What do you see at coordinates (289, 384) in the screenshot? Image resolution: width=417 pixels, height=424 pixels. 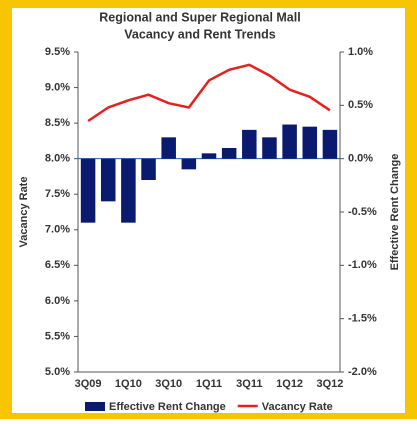 I see `x-tick-label: 1Q12` at bounding box center [289, 384].